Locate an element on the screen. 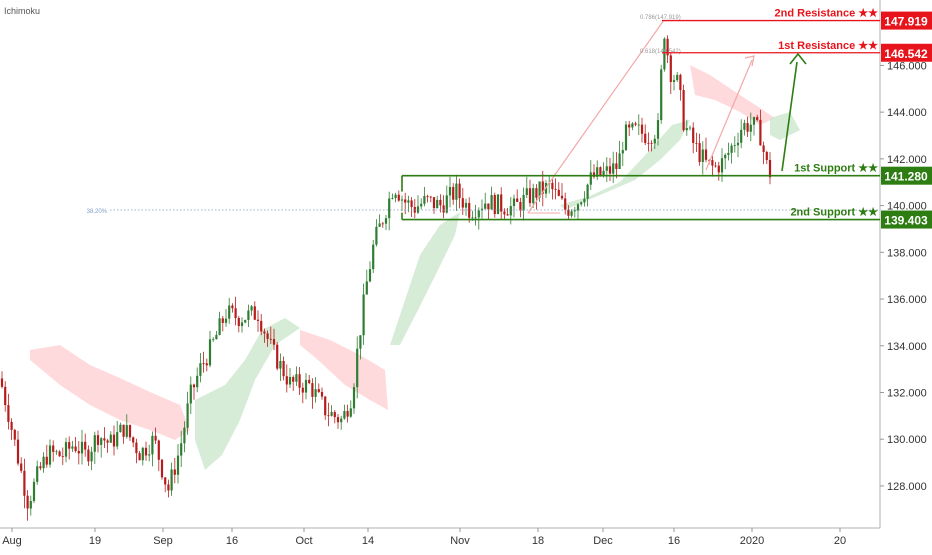 The width and height of the screenshot is (932, 555). x-tick-label: 20 is located at coordinates (840, 541).